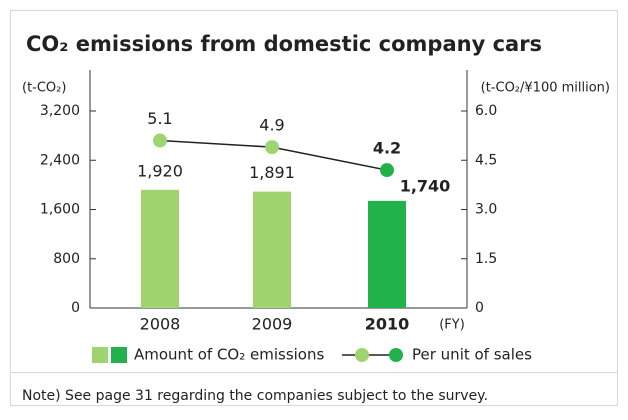 Image resolution: width=628 pixels, height=420 pixels. Describe the element at coordinates (425, 185) in the screenshot. I see `bar-value-label: 1,740` at that location.